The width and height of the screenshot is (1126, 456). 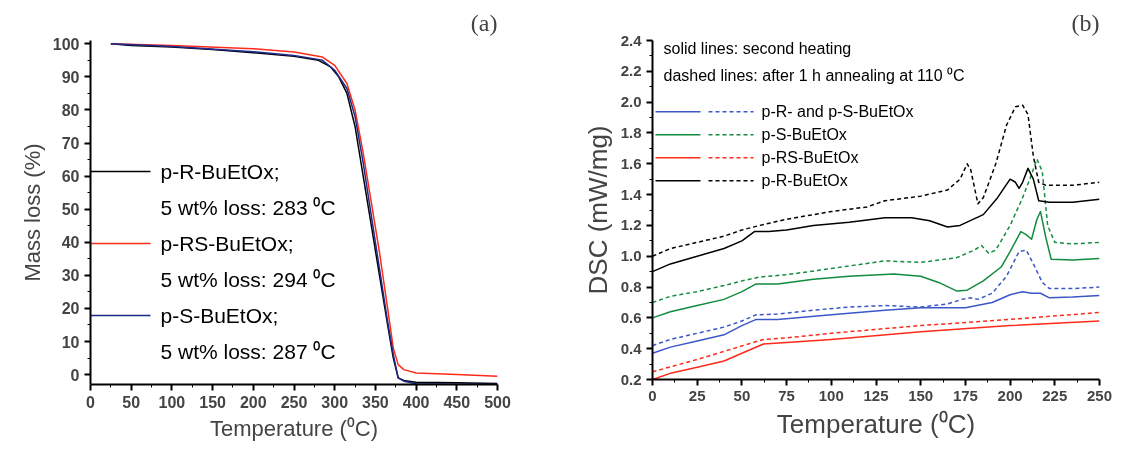 I want to click on y-tick-label: 20, so click(x=70, y=309).